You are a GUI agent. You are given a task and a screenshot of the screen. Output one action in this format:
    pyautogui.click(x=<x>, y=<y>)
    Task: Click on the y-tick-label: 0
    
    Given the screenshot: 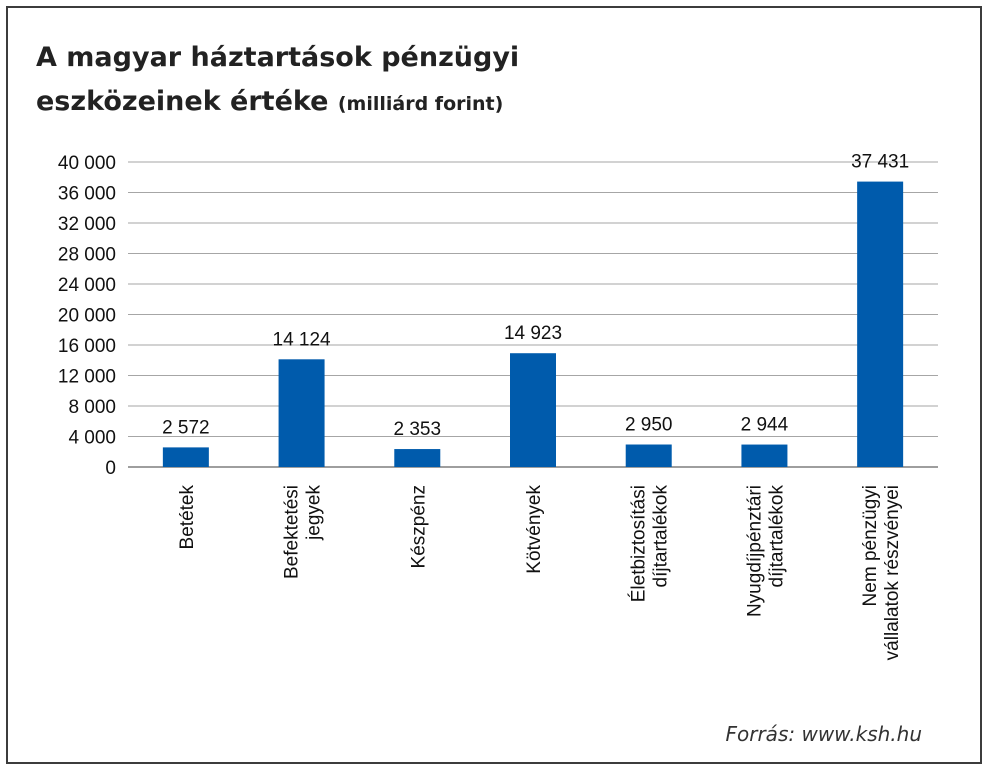 What is the action you would take?
    pyautogui.click(x=110, y=468)
    